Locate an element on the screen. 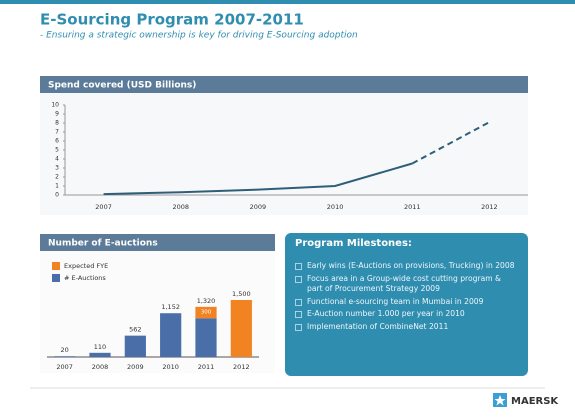 This screenshot has height=417, width=575. y-tick-label: 0 is located at coordinates (57, 195).